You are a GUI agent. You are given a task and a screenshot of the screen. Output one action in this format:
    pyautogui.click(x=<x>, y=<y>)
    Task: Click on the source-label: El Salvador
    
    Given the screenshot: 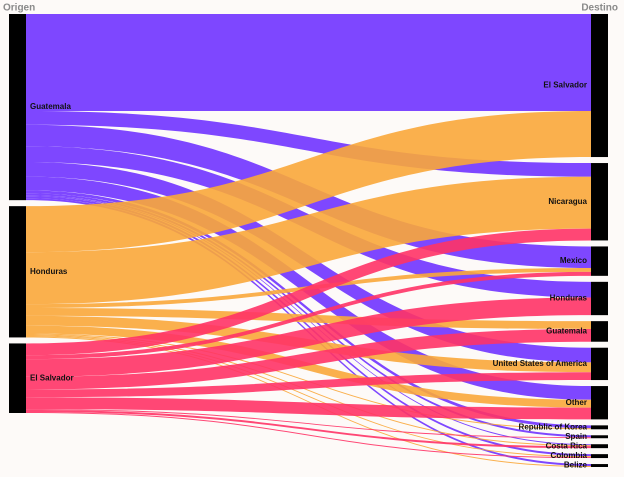 What is the action you would take?
    pyautogui.click(x=52, y=377)
    